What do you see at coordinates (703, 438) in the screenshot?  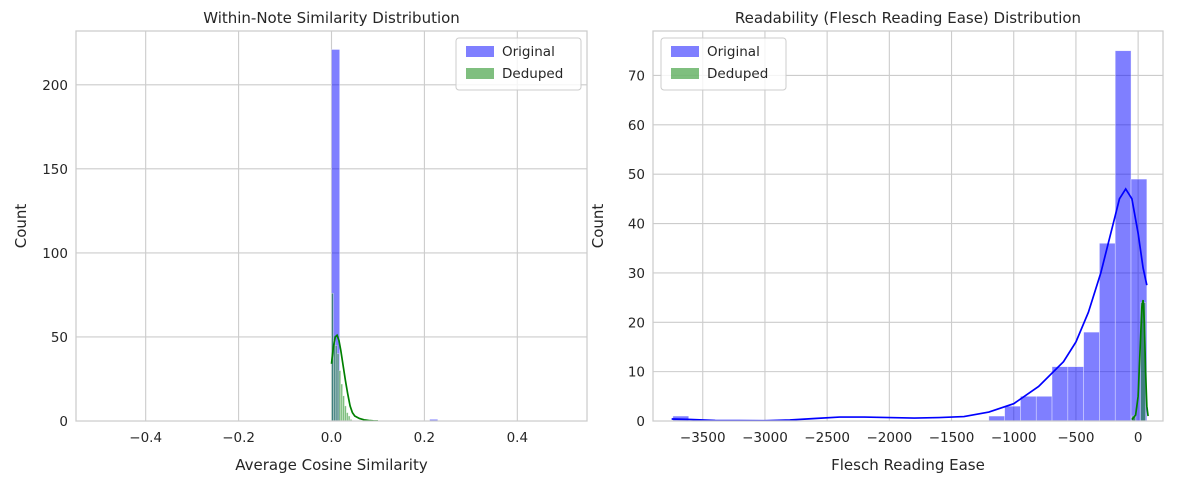 I see `x-tick-label: −3500` at bounding box center [703, 438].